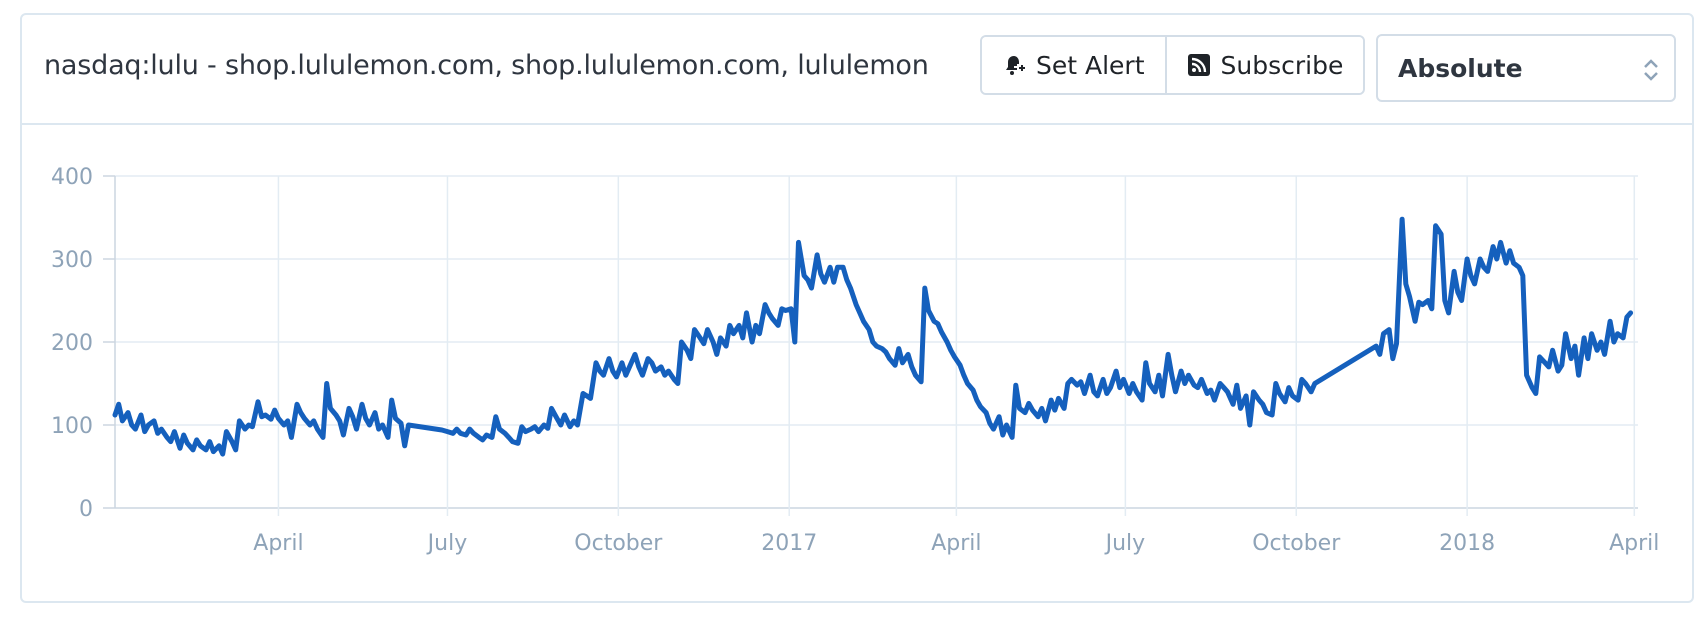 This screenshot has width=1706, height=626. What do you see at coordinates (1460, 68) in the screenshot?
I see `scale-mode-value: Absolute` at bounding box center [1460, 68].